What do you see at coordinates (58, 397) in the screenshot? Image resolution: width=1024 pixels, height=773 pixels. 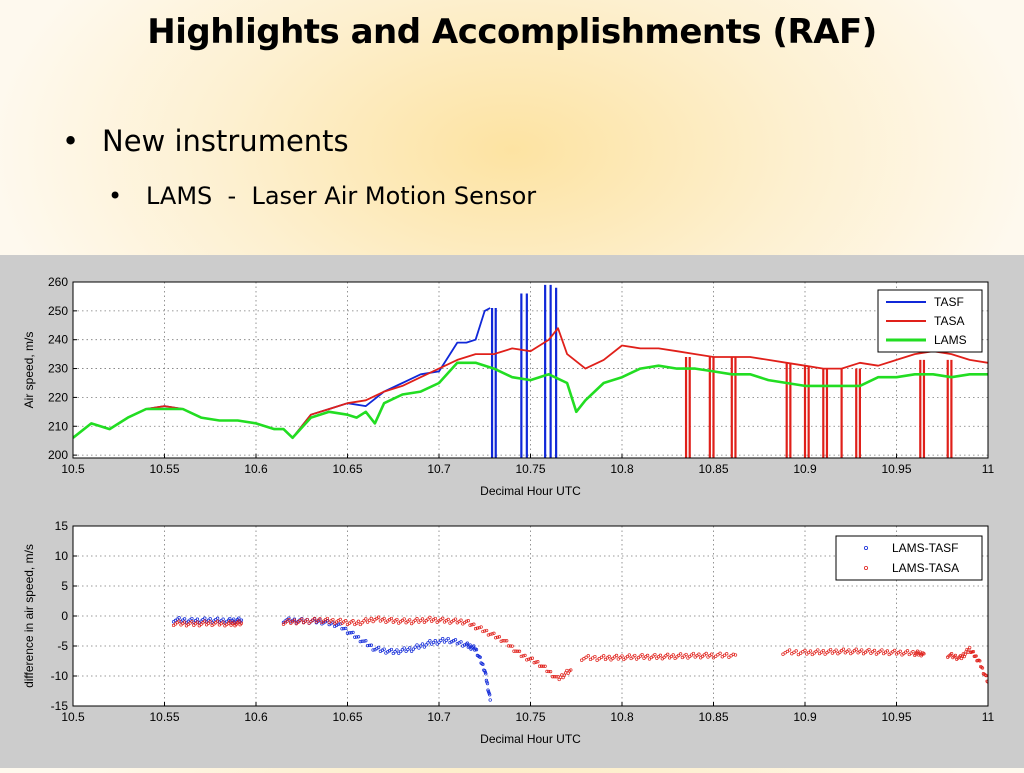 I see `y-tick-label: 220` at bounding box center [58, 397].